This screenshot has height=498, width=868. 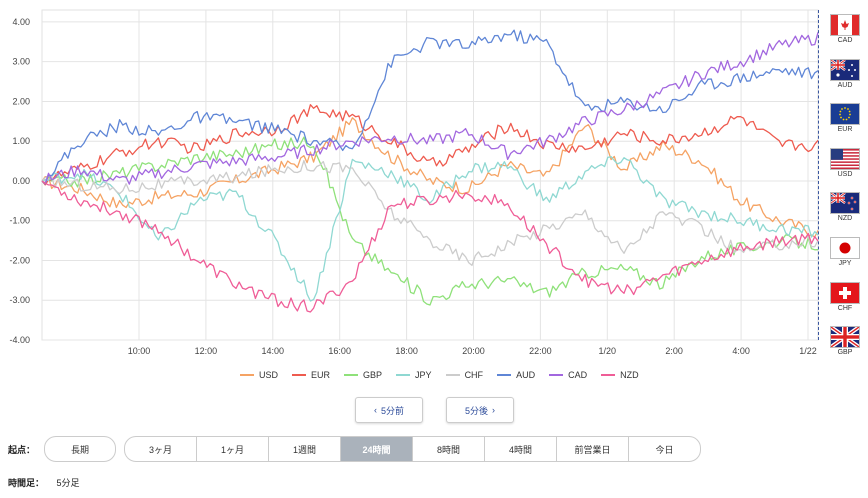 I want to click on jpy-flag-icon, so click(x=845, y=248).